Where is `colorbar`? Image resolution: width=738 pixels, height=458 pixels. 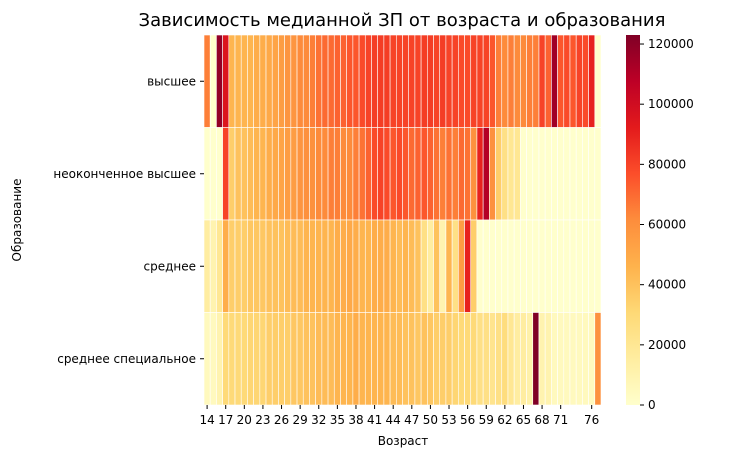 colorbar is located at coordinates (633, 220).